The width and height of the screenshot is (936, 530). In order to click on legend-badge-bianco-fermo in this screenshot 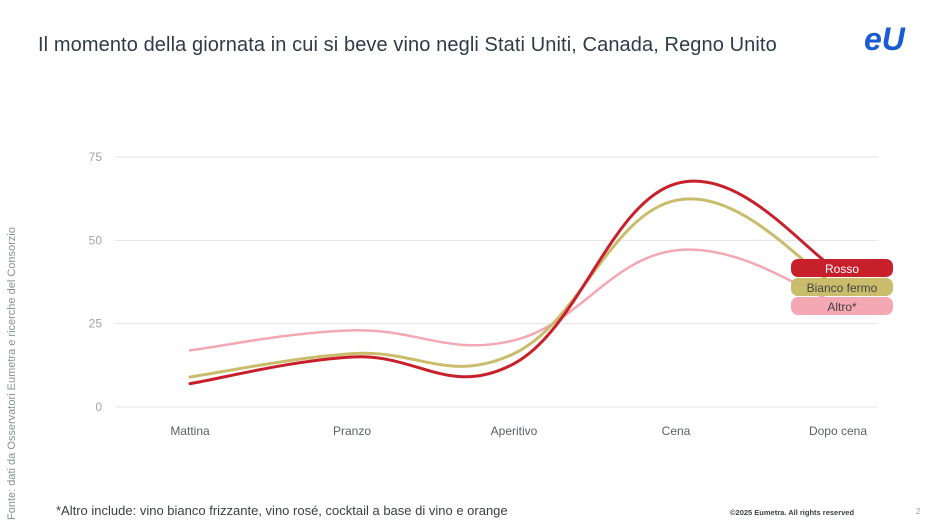, I will do `click(842, 287)`.